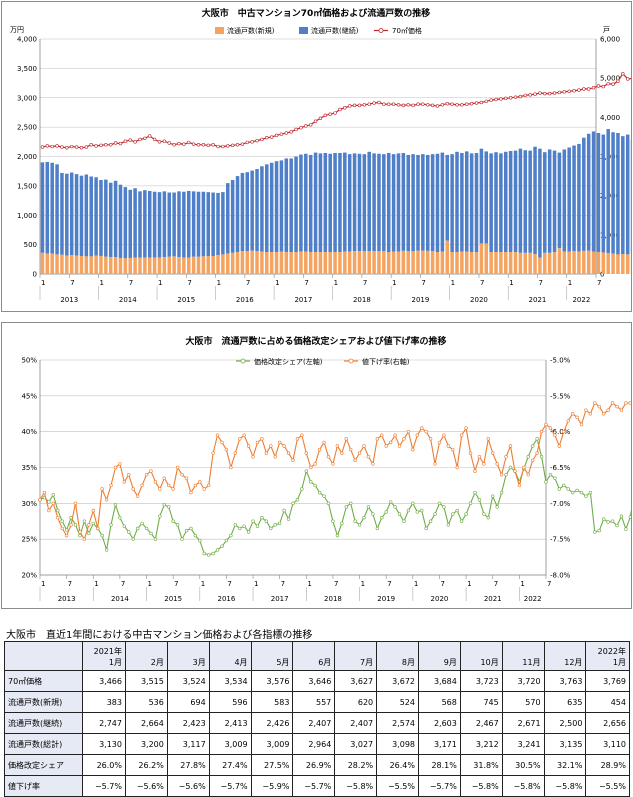 The width and height of the screenshot is (633, 797). Describe the element at coordinates (314, 765) in the screenshot. I see `table-cell: 26.9%` at that location.